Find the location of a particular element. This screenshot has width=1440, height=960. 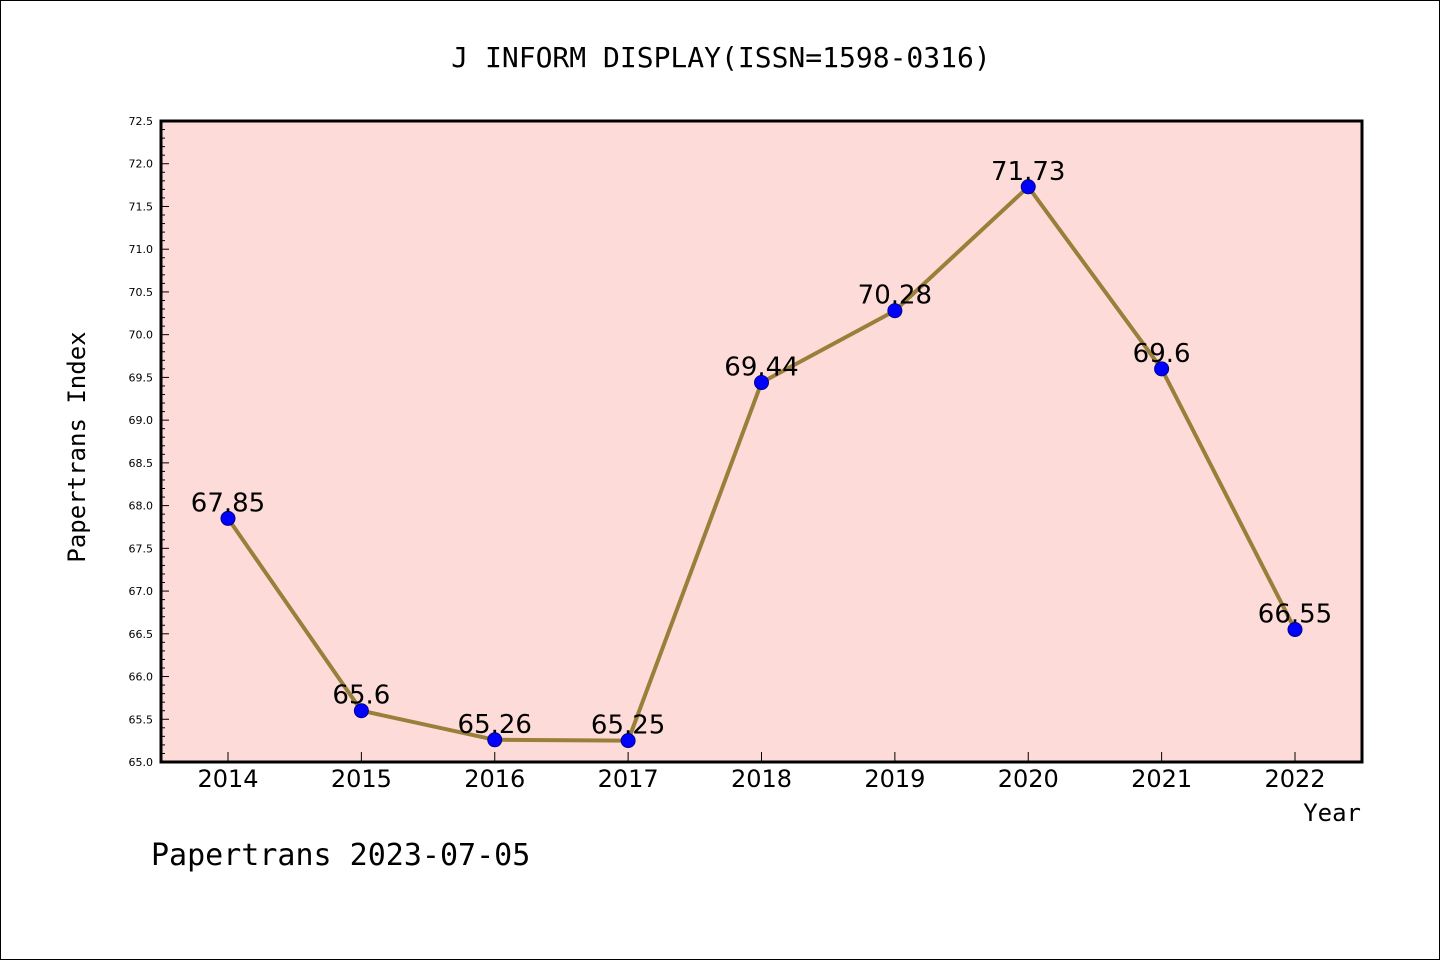

y-tick-label: 67.0 is located at coordinates (141, 591).